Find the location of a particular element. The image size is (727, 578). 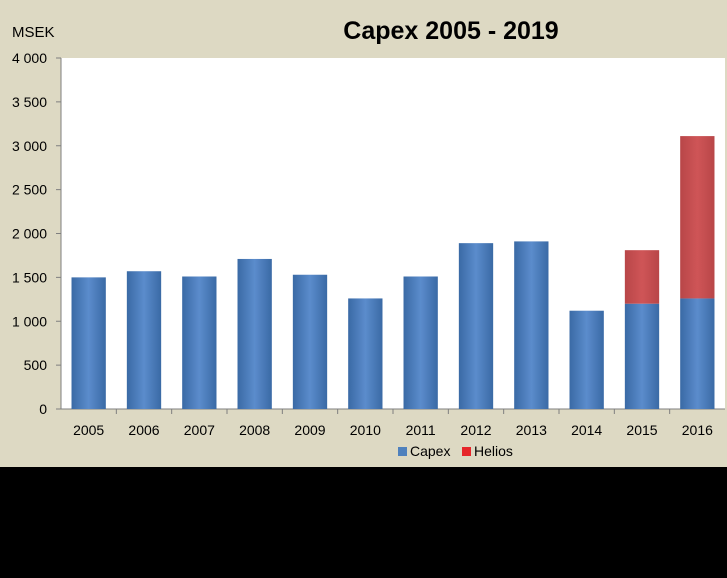

x-tick-label: 2011 is located at coordinates (421, 430).